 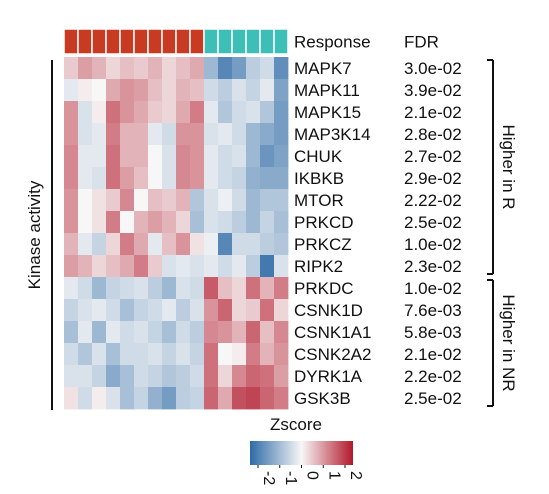 What do you see at coordinates (327, 112) in the screenshot?
I see `row-label: MAPK15` at bounding box center [327, 112].